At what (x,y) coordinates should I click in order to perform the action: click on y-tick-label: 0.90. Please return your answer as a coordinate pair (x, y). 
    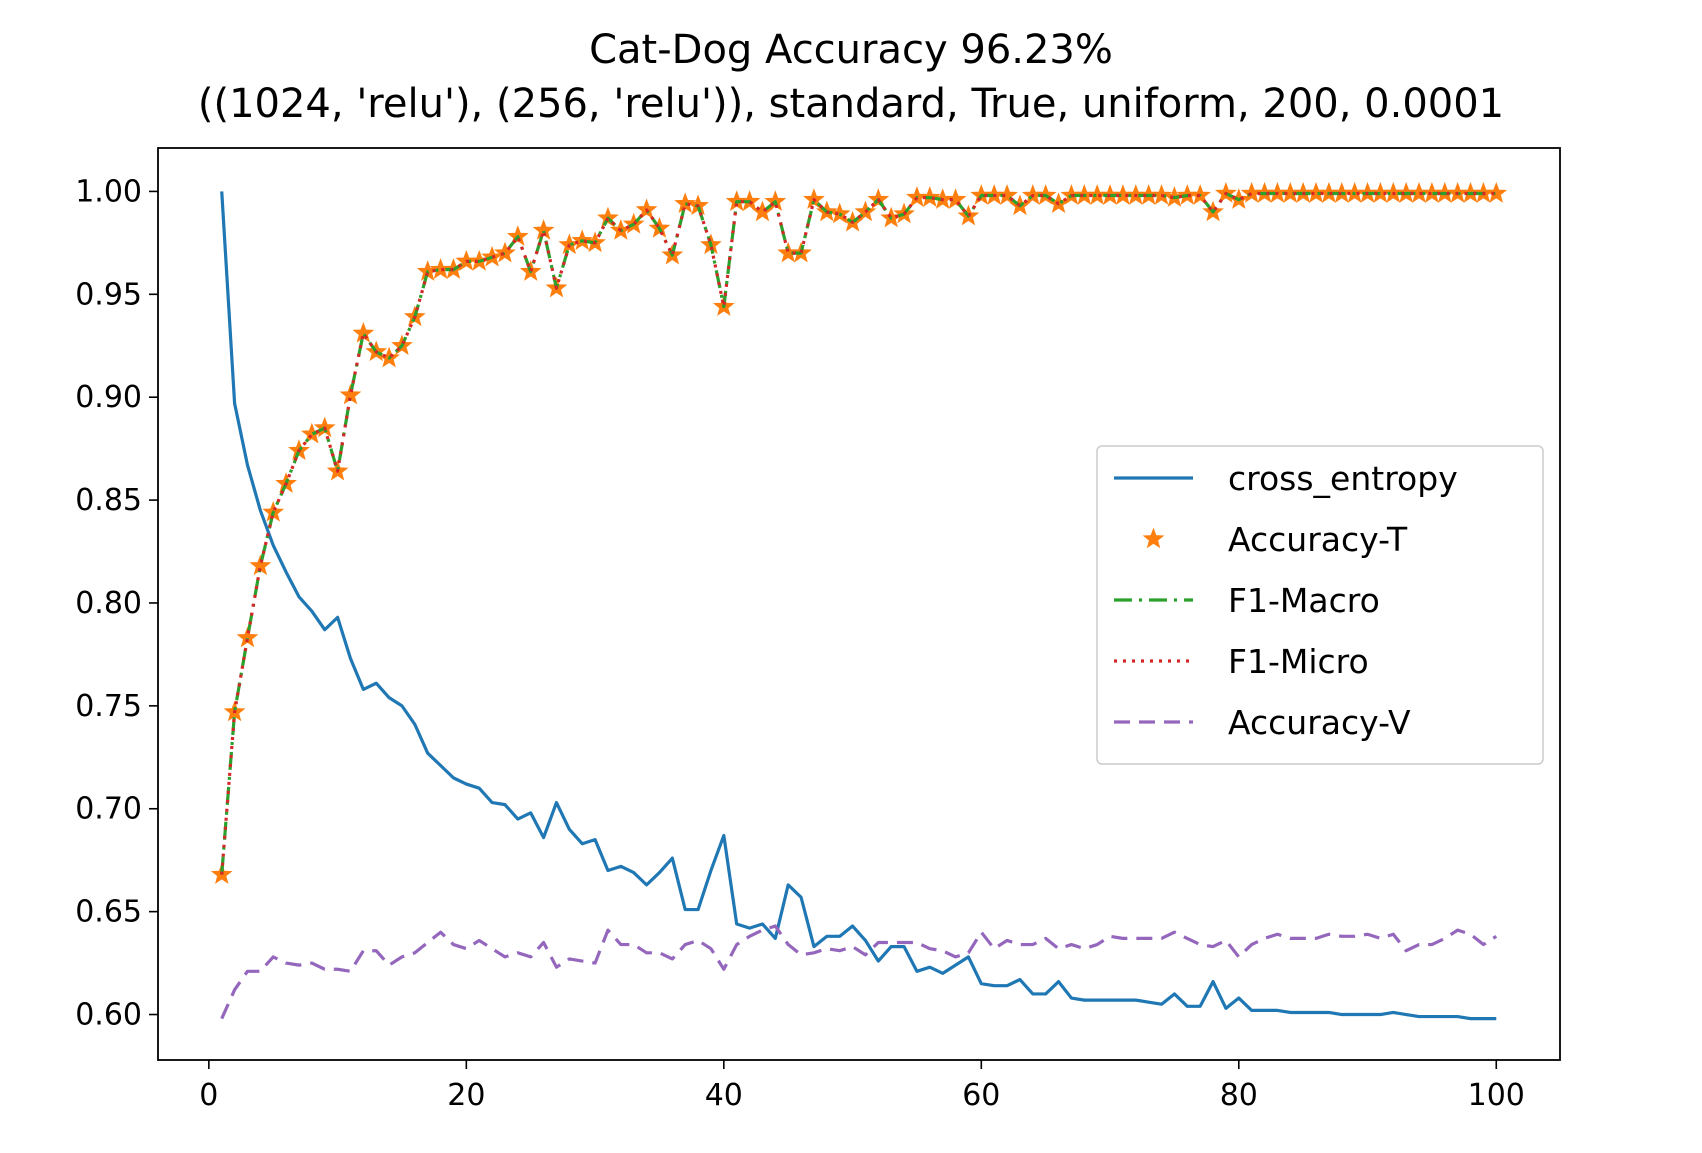
    Looking at the image, I should click on (108, 397).